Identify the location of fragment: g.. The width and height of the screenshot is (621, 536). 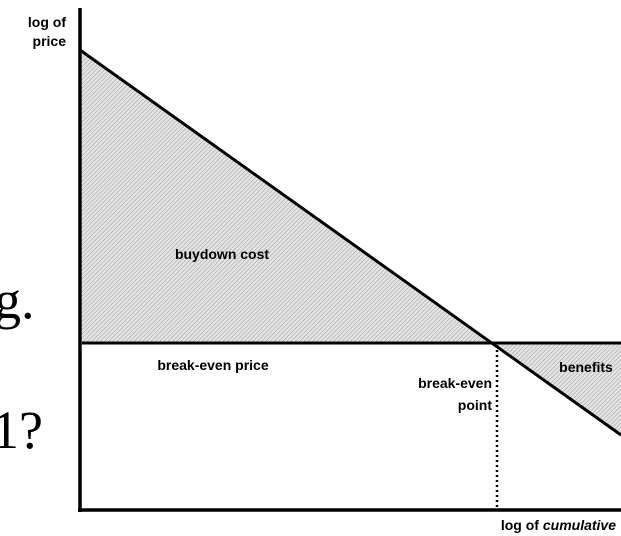
(17, 300).